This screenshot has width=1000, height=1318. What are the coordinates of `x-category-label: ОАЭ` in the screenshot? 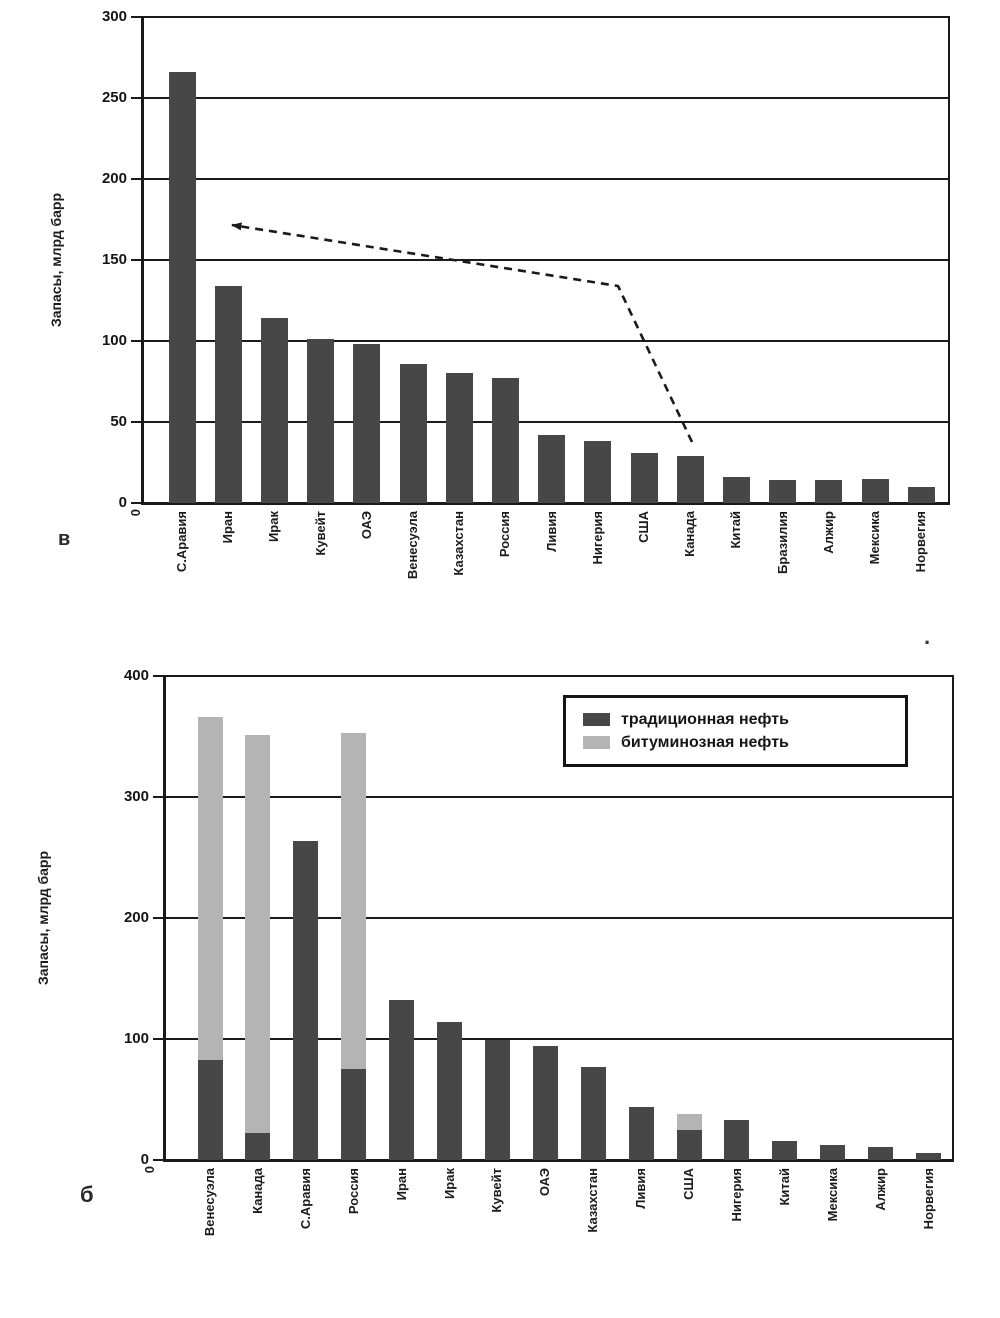 It's located at (545, 1182).